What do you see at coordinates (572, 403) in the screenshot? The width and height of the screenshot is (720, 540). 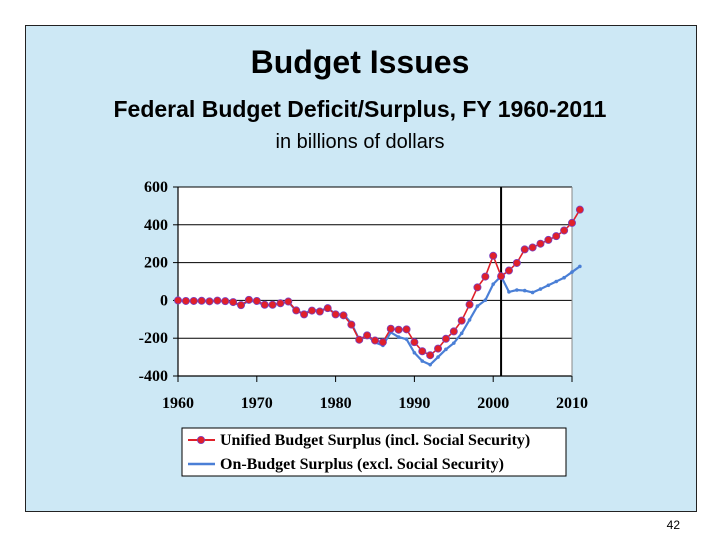 I see `x-tick-label: 2010` at bounding box center [572, 403].